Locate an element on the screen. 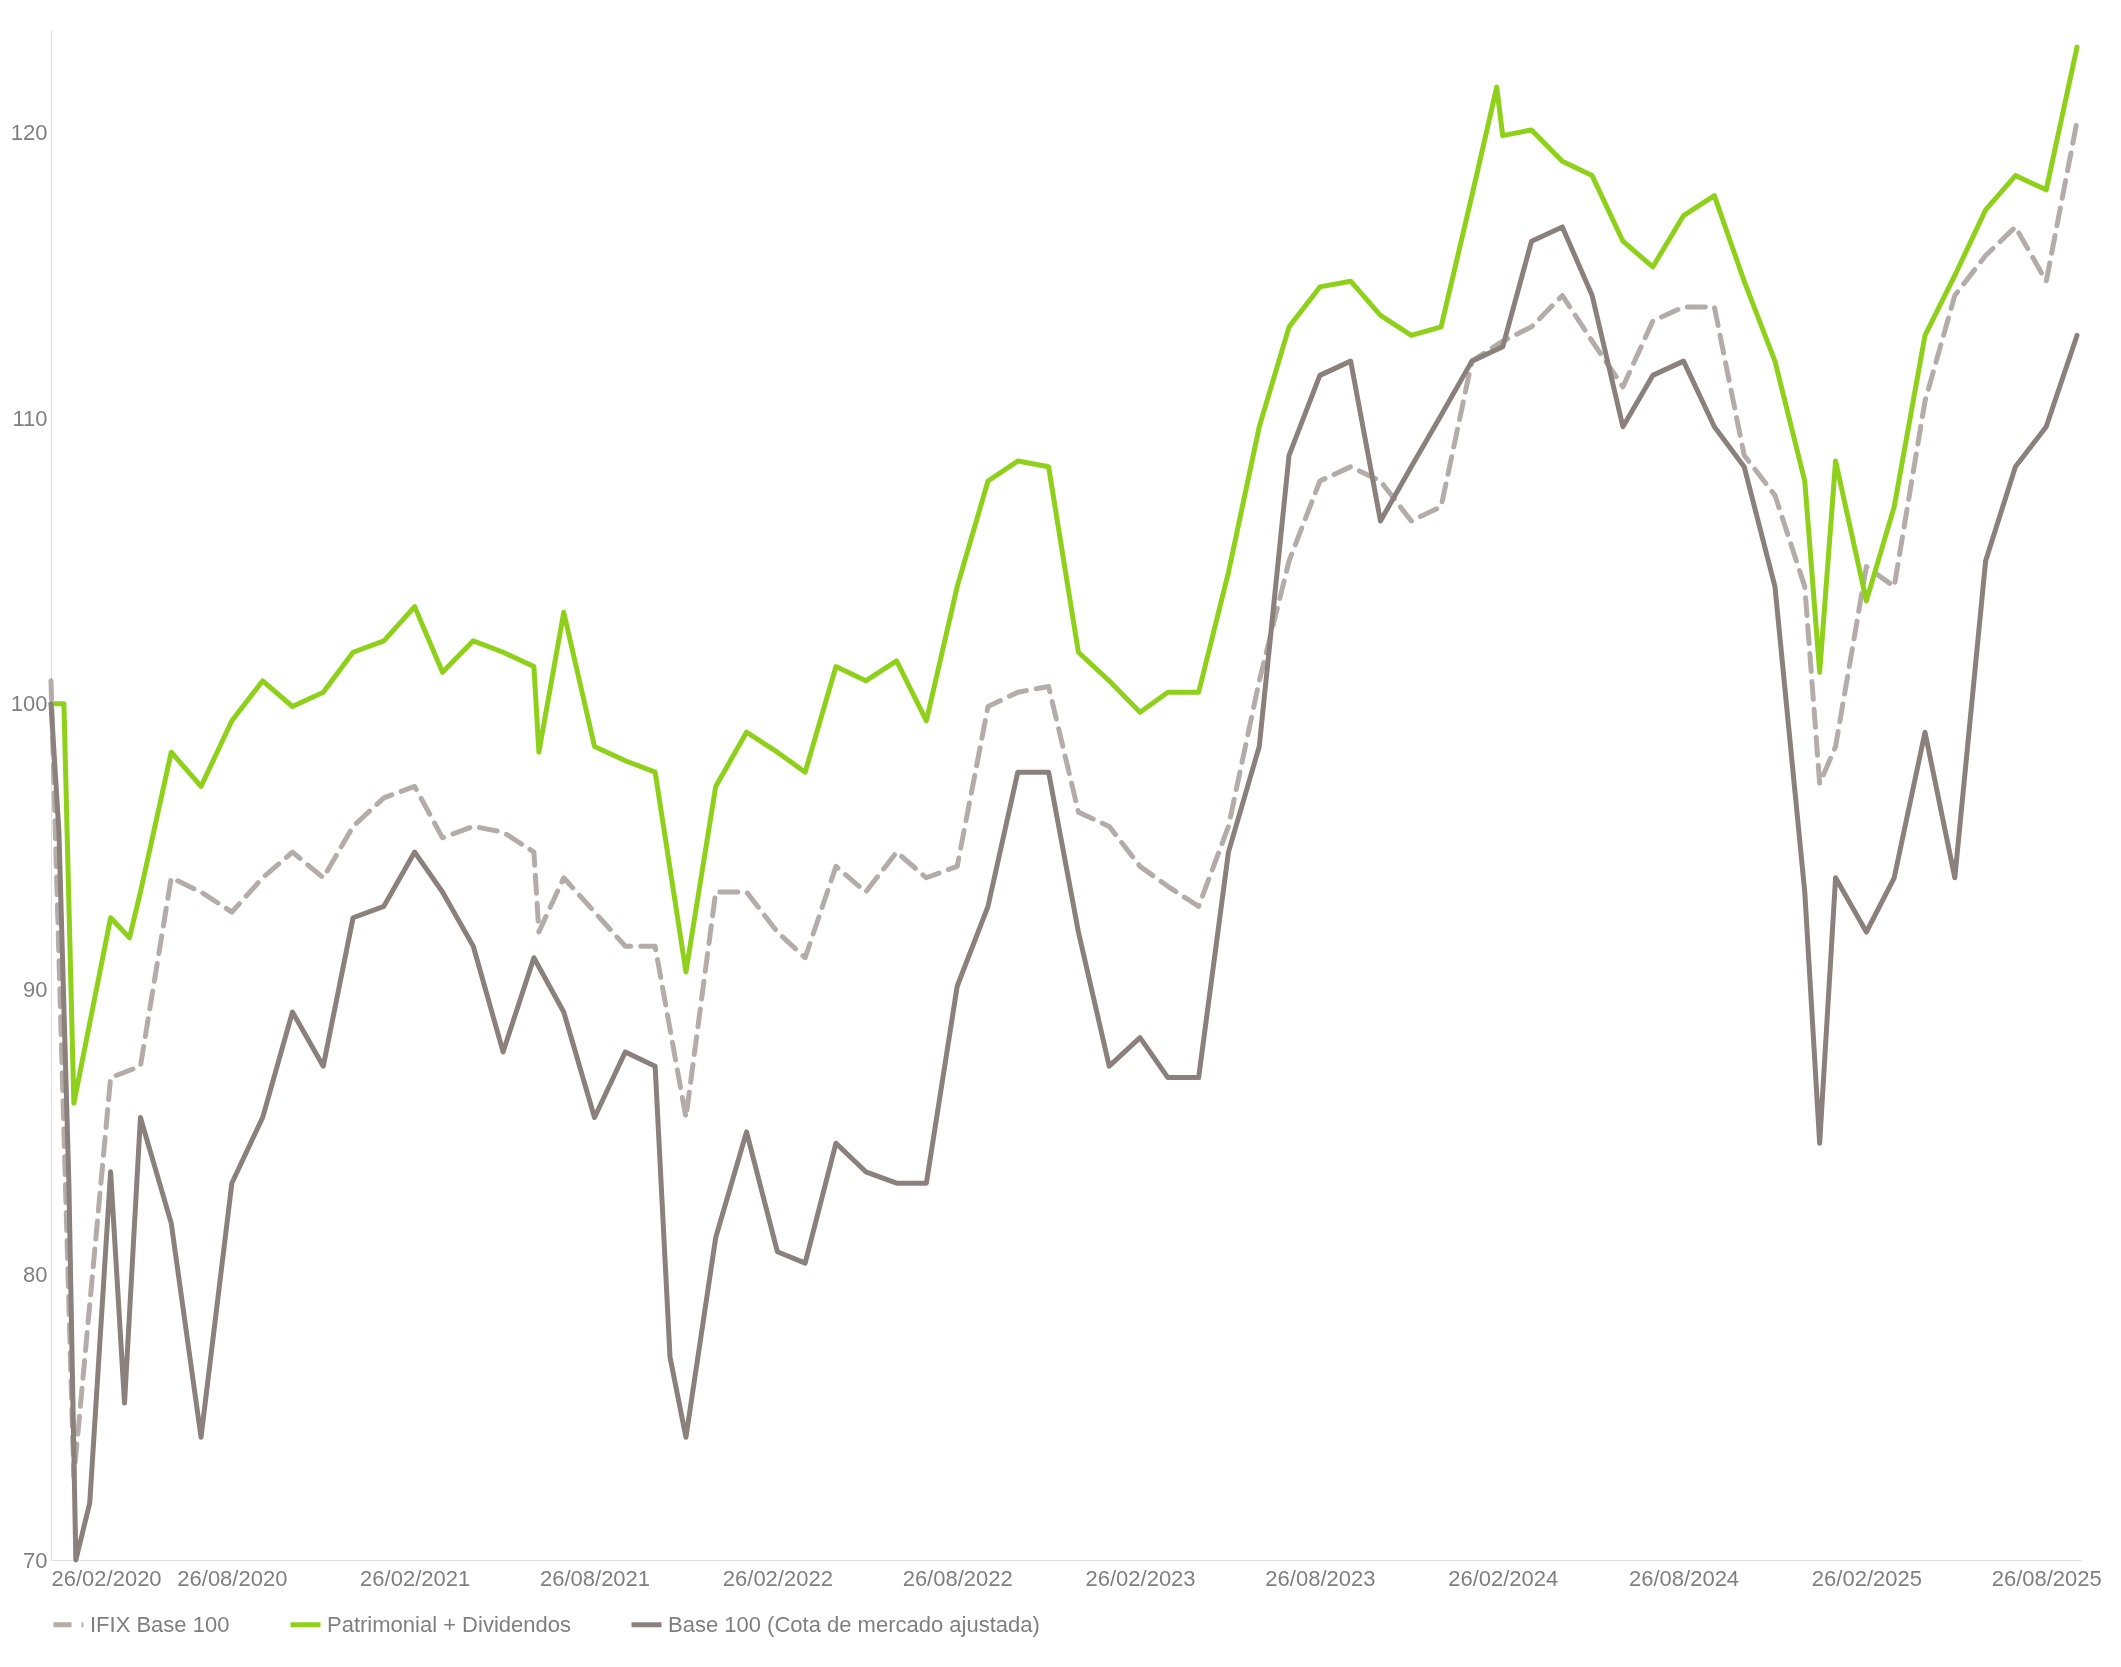 The width and height of the screenshot is (2121, 1667). x-tick-label: 26/08/2021 is located at coordinates (595, 1578).